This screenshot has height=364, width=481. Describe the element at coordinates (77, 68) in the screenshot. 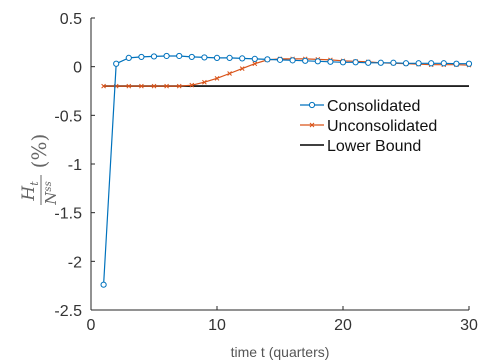

I see `y-tick-label: 0` at that location.